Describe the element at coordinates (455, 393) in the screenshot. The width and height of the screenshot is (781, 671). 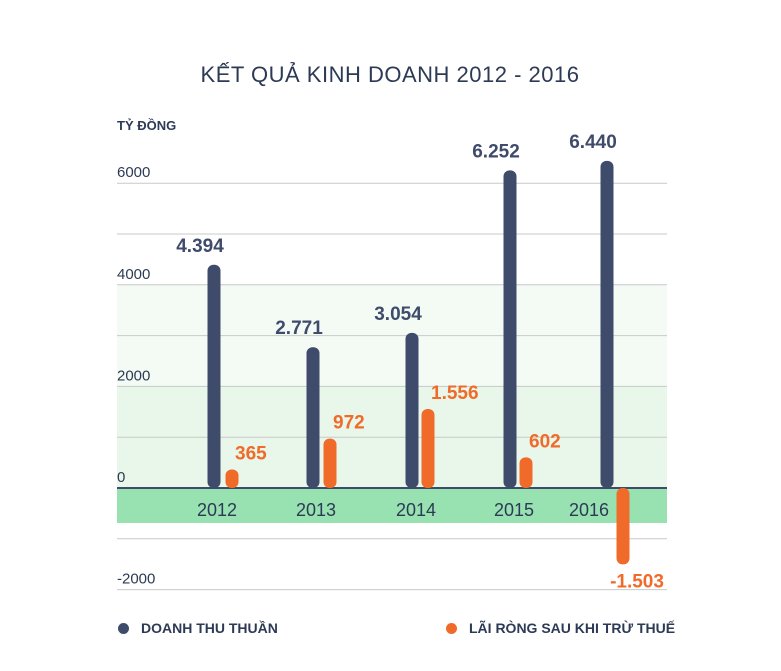
I see `net-profit-data-label: 1.556` at that location.